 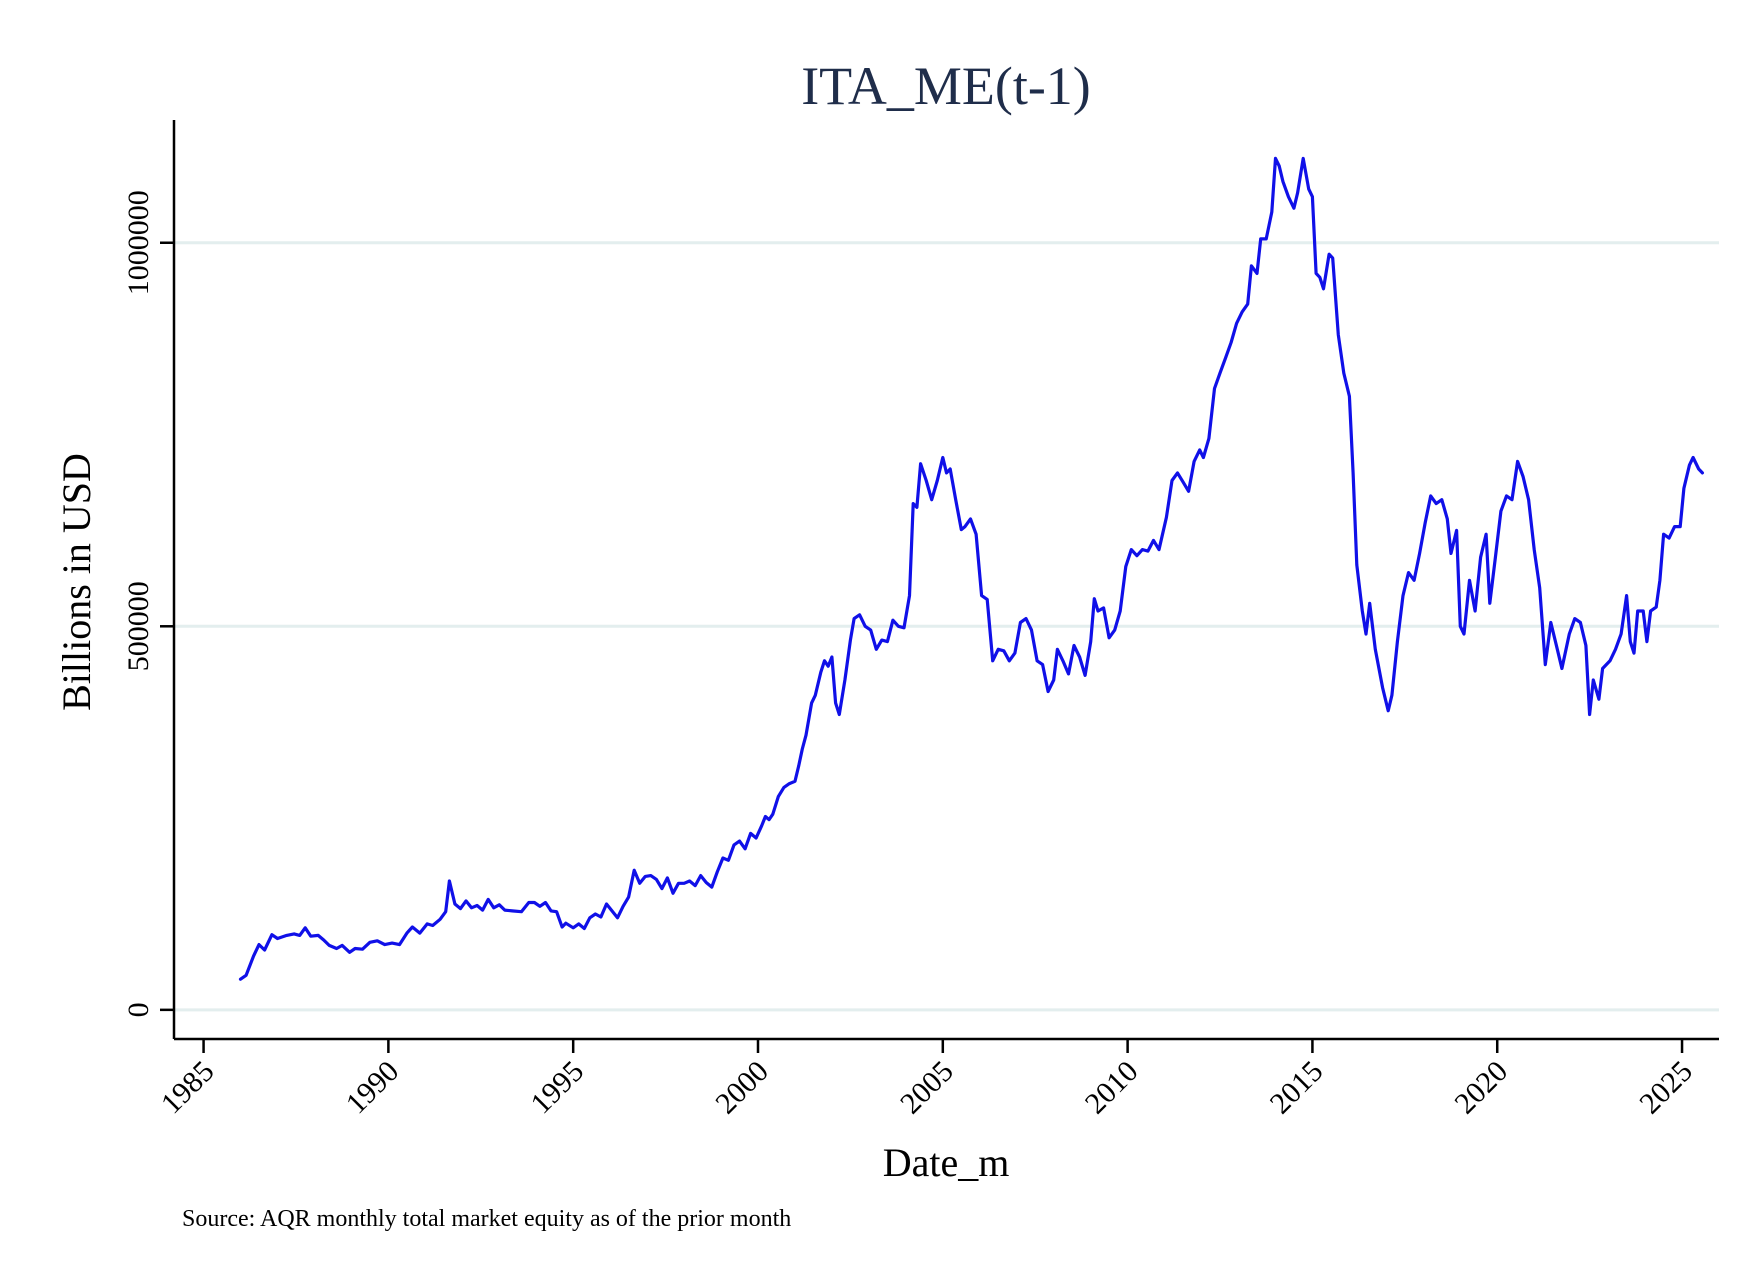 What do you see at coordinates (76, 582) in the screenshot?
I see `y-axis-label: Billions in USD` at bounding box center [76, 582].